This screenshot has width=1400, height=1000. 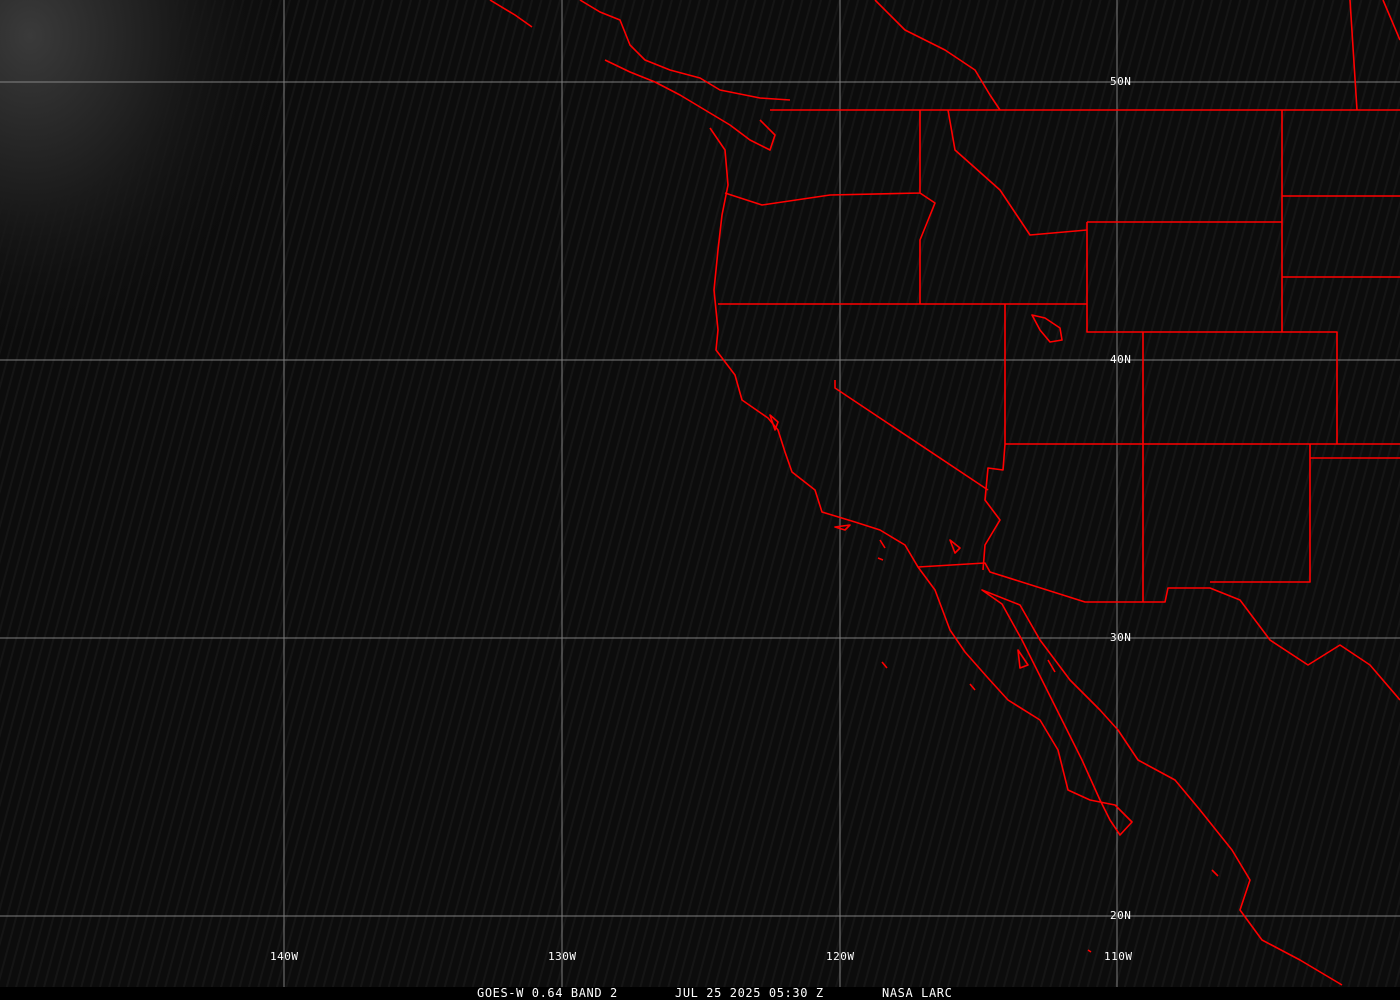 I want to click on lon-label-140w: 140W, so click(x=284, y=956).